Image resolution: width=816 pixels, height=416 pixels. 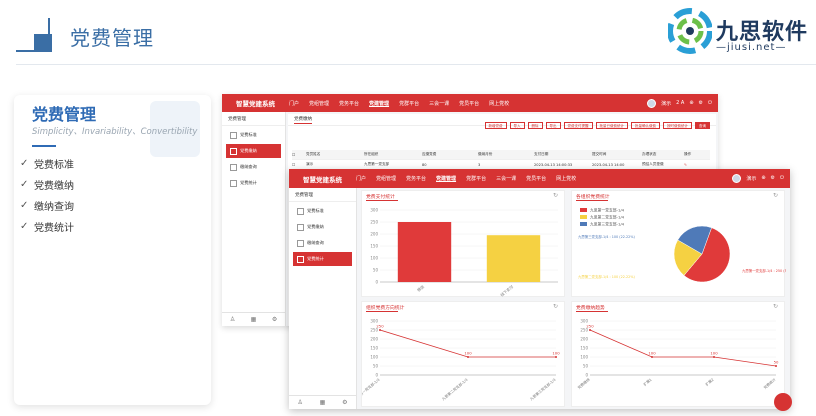 What do you see at coordinates (737, 34) in the screenshot?
I see `brand-logo: 九思软件 —jiusi.net—` at bounding box center [737, 34].